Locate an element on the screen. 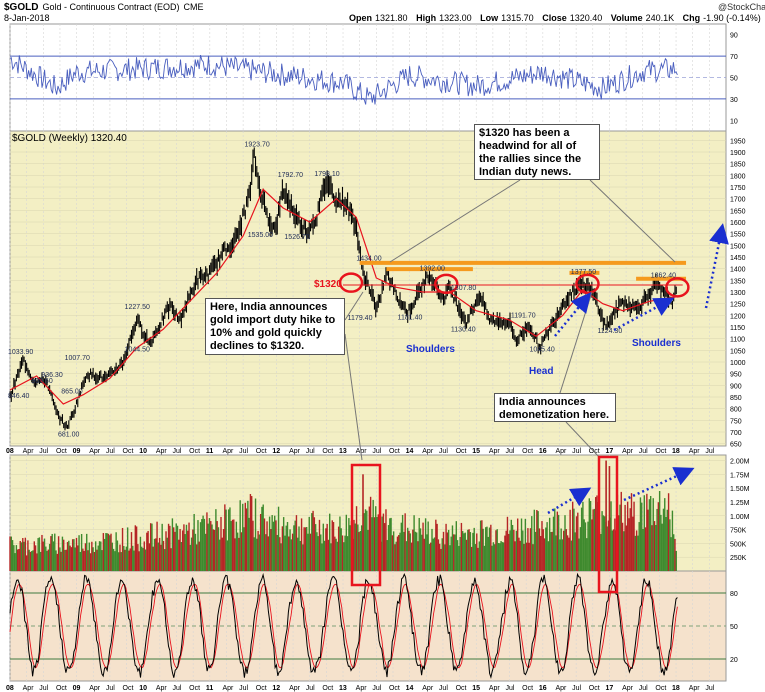 This screenshot has height=692, width=765. price-label: 1798.10 is located at coordinates (326, 174).